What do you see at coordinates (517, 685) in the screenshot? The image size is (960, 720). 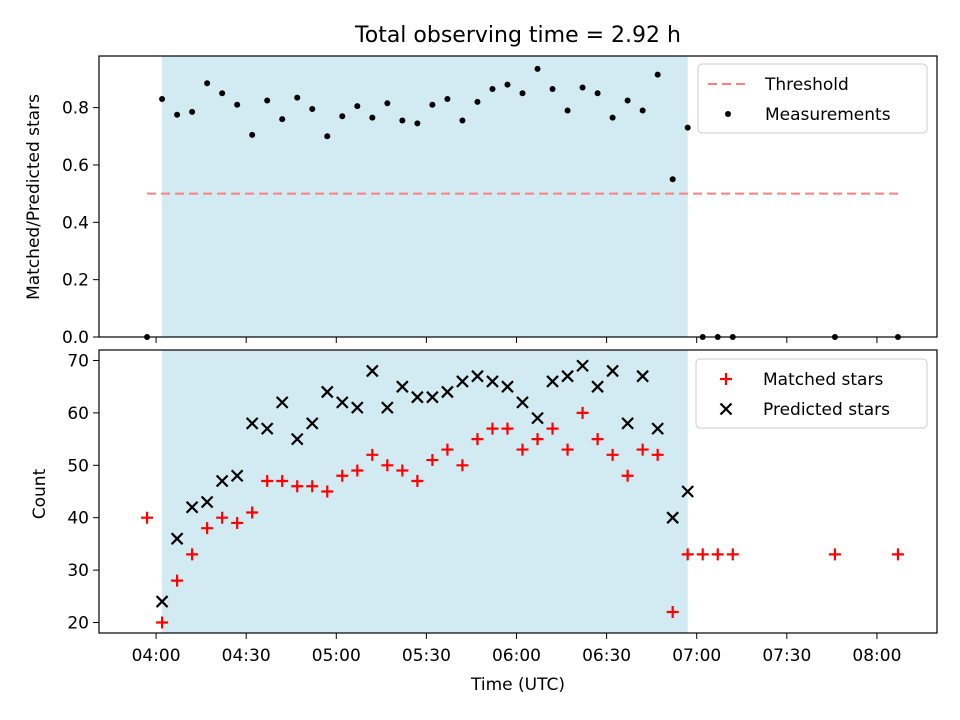 I see `x-axis-label: Time (UTC)` at bounding box center [517, 685].